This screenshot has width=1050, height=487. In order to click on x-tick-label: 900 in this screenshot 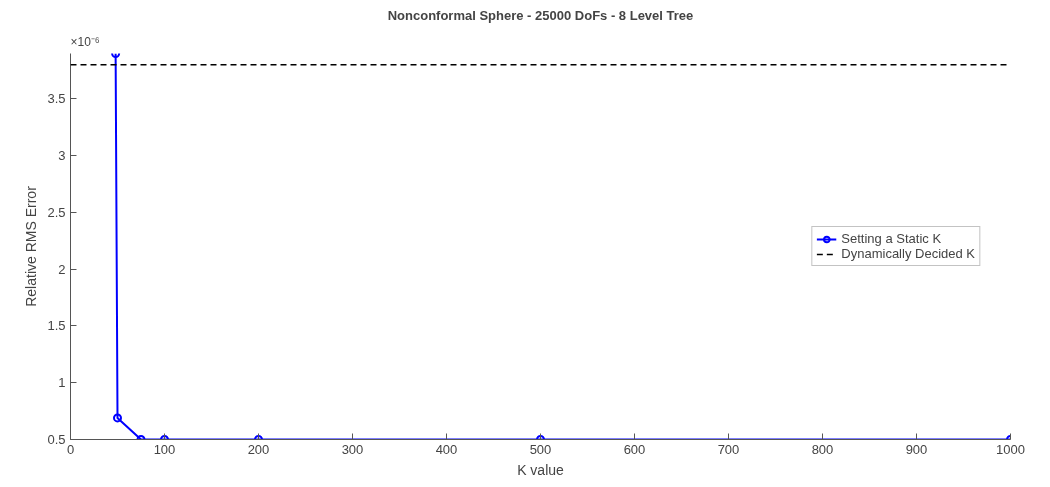, I will do `click(916, 449)`.